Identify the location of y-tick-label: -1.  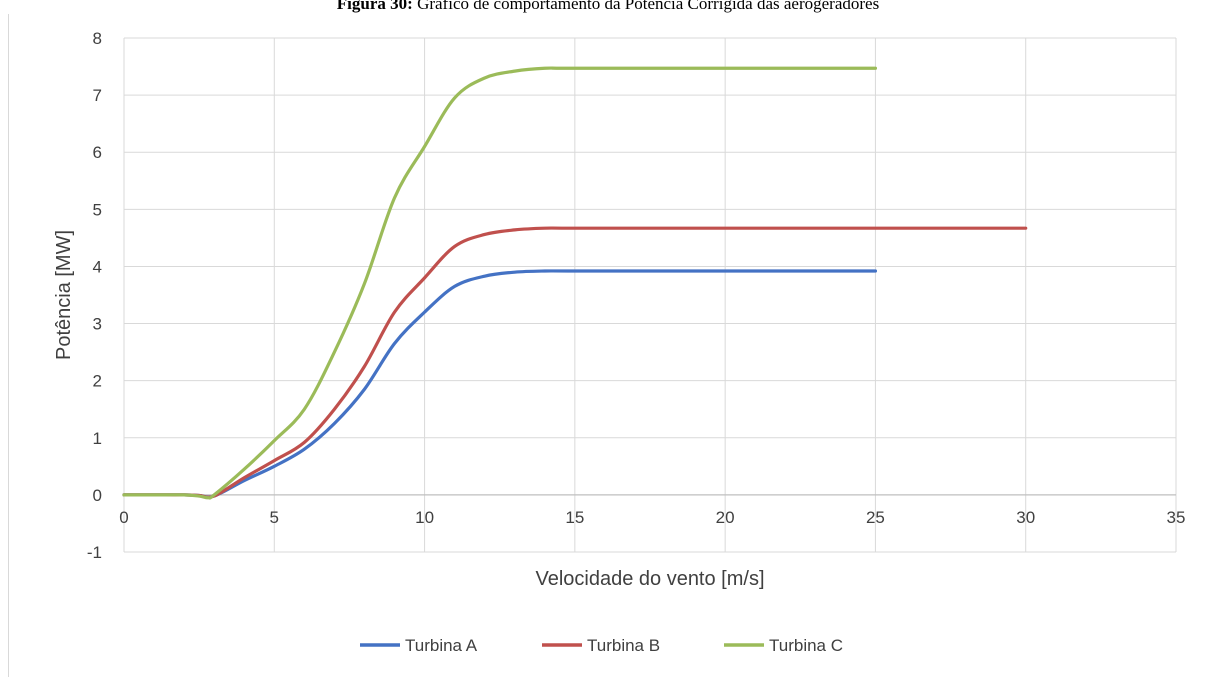
(94, 552).